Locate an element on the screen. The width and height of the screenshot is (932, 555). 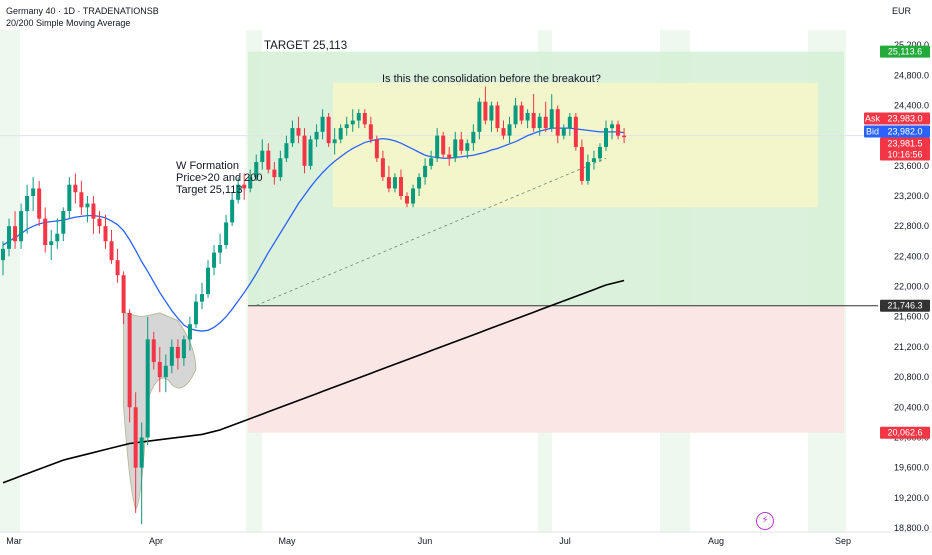
w-formation-annotation-line-2: Price>20 and 200 is located at coordinates (219, 178).